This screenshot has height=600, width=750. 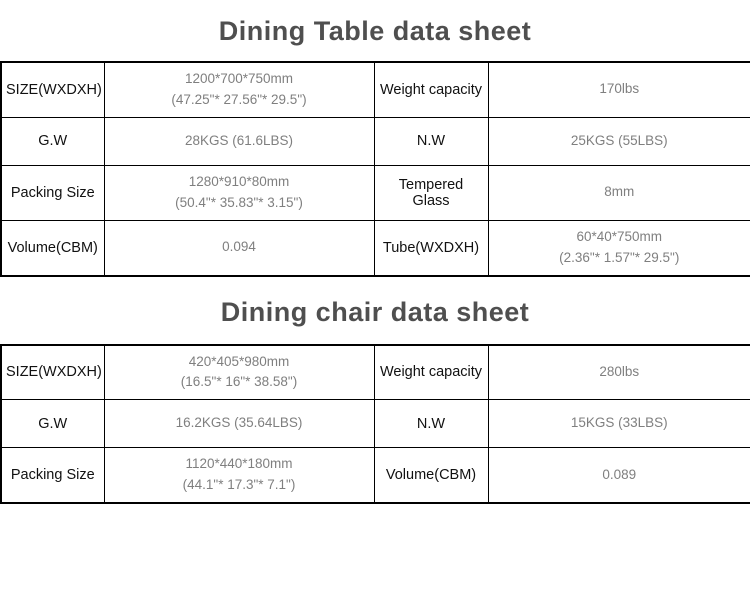 What do you see at coordinates (618, 89) in the screenshot?
I see `spec-value: 170lbs` at bounding box center [618, 89].